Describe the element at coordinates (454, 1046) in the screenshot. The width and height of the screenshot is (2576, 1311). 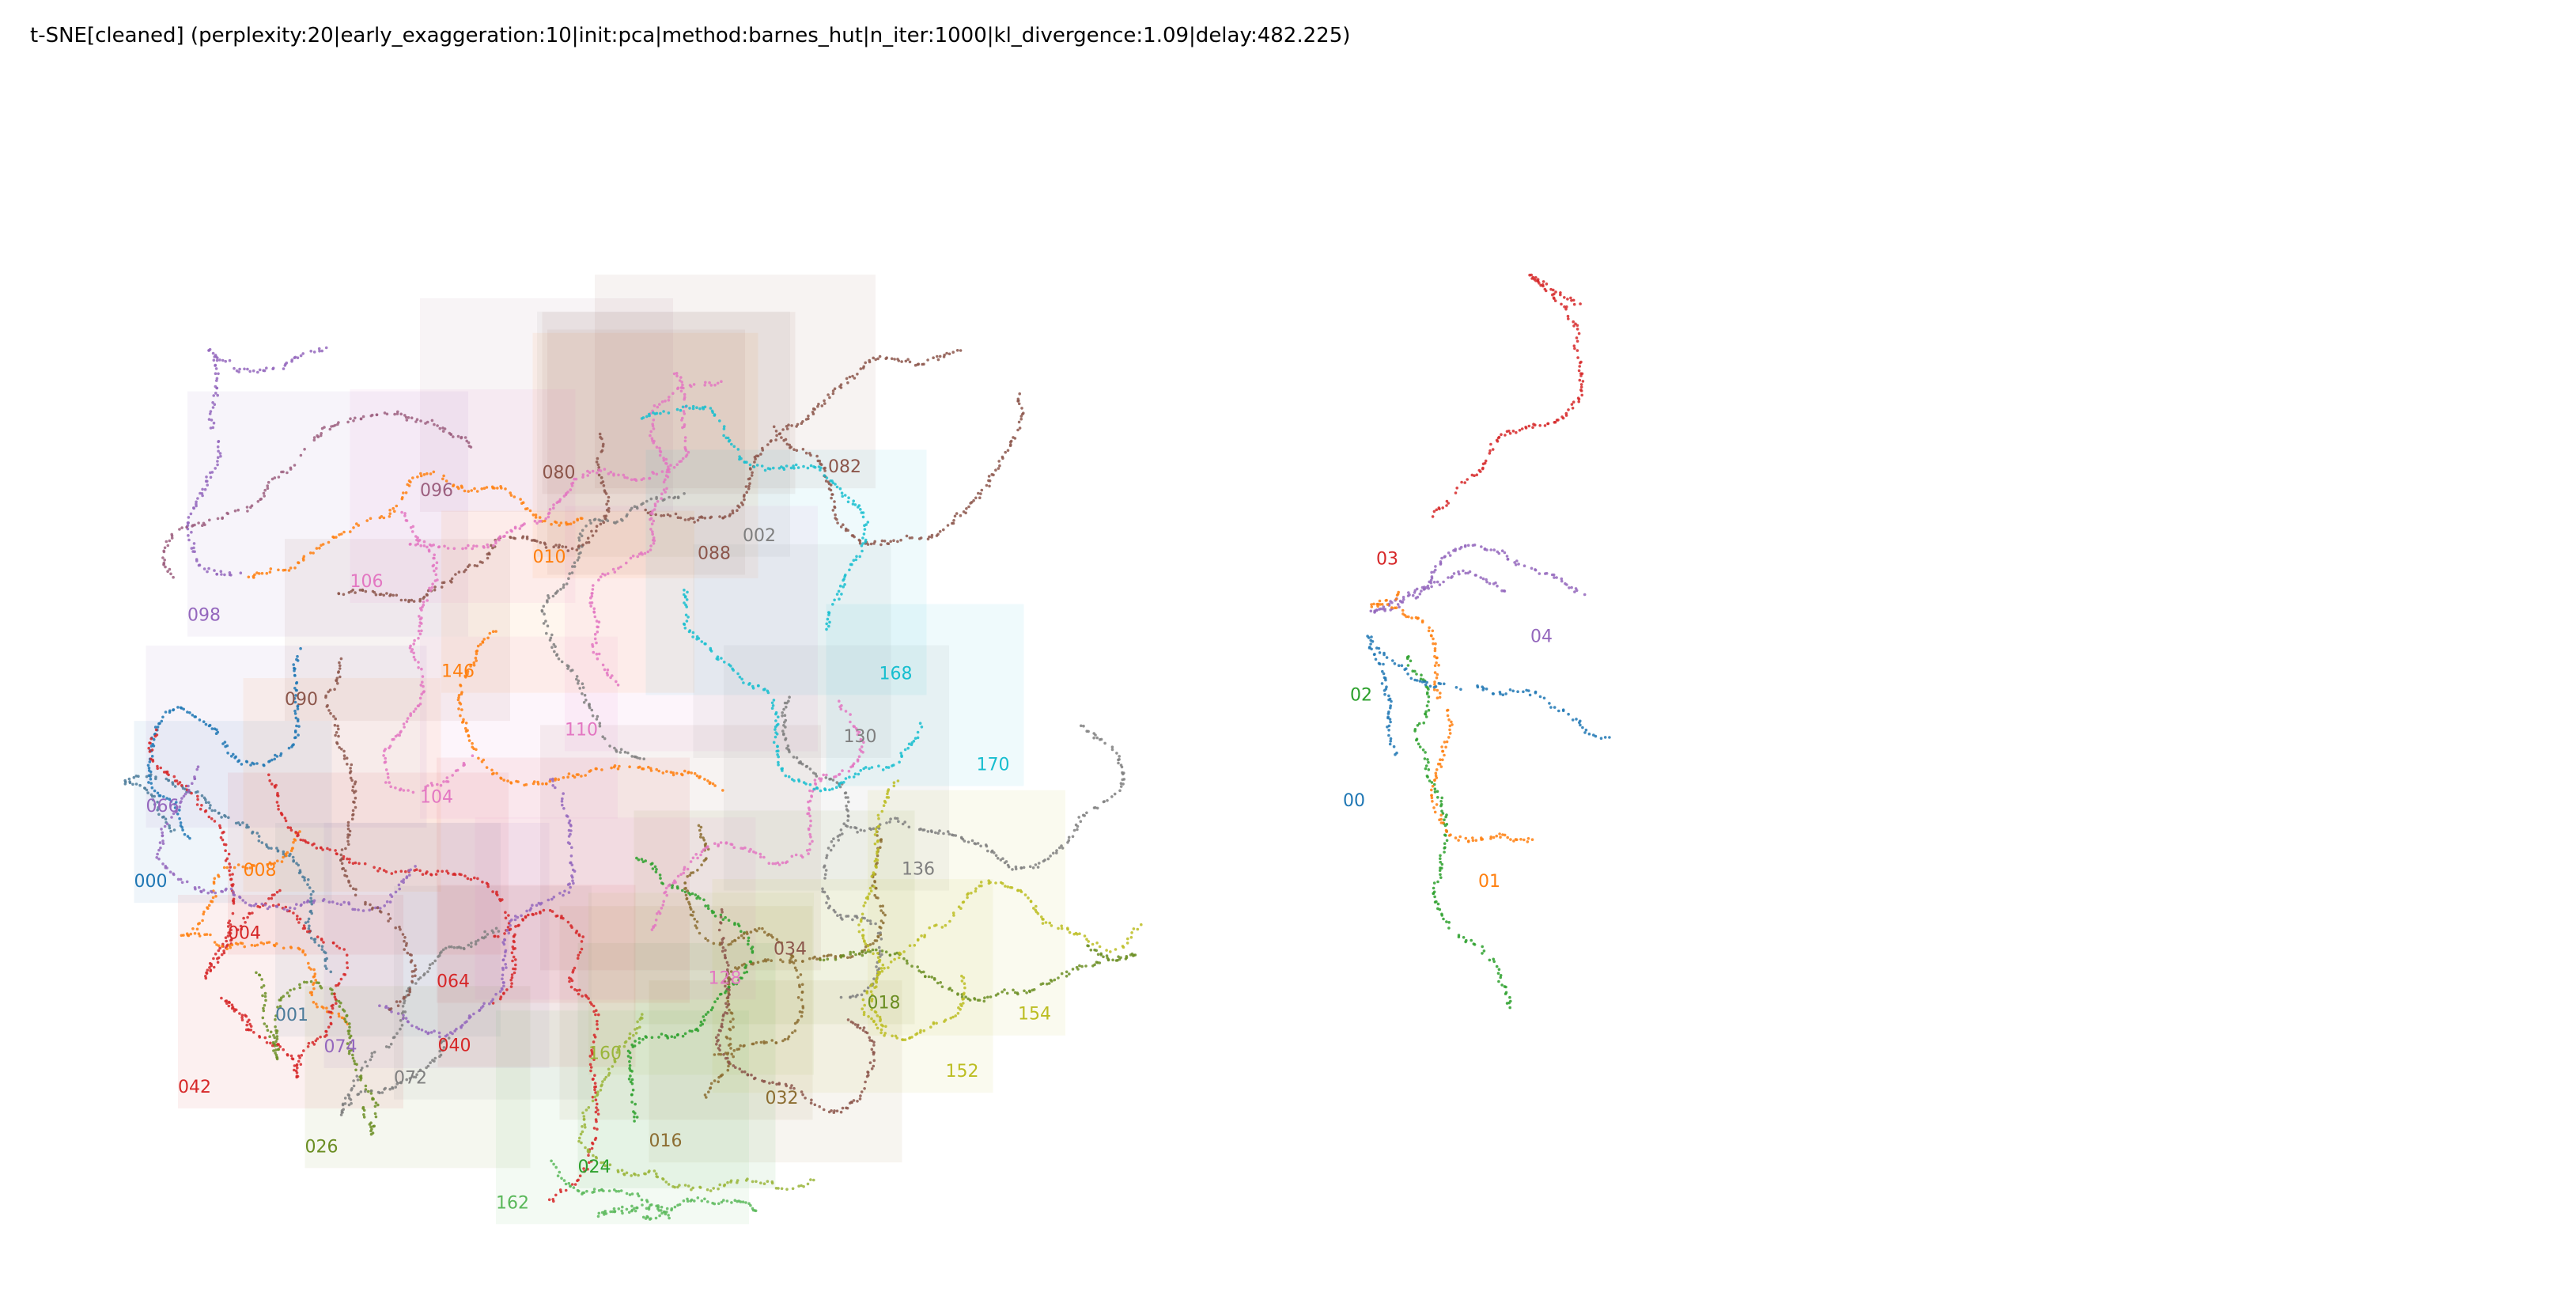
I see `cluster-label-040: 040` at that location.